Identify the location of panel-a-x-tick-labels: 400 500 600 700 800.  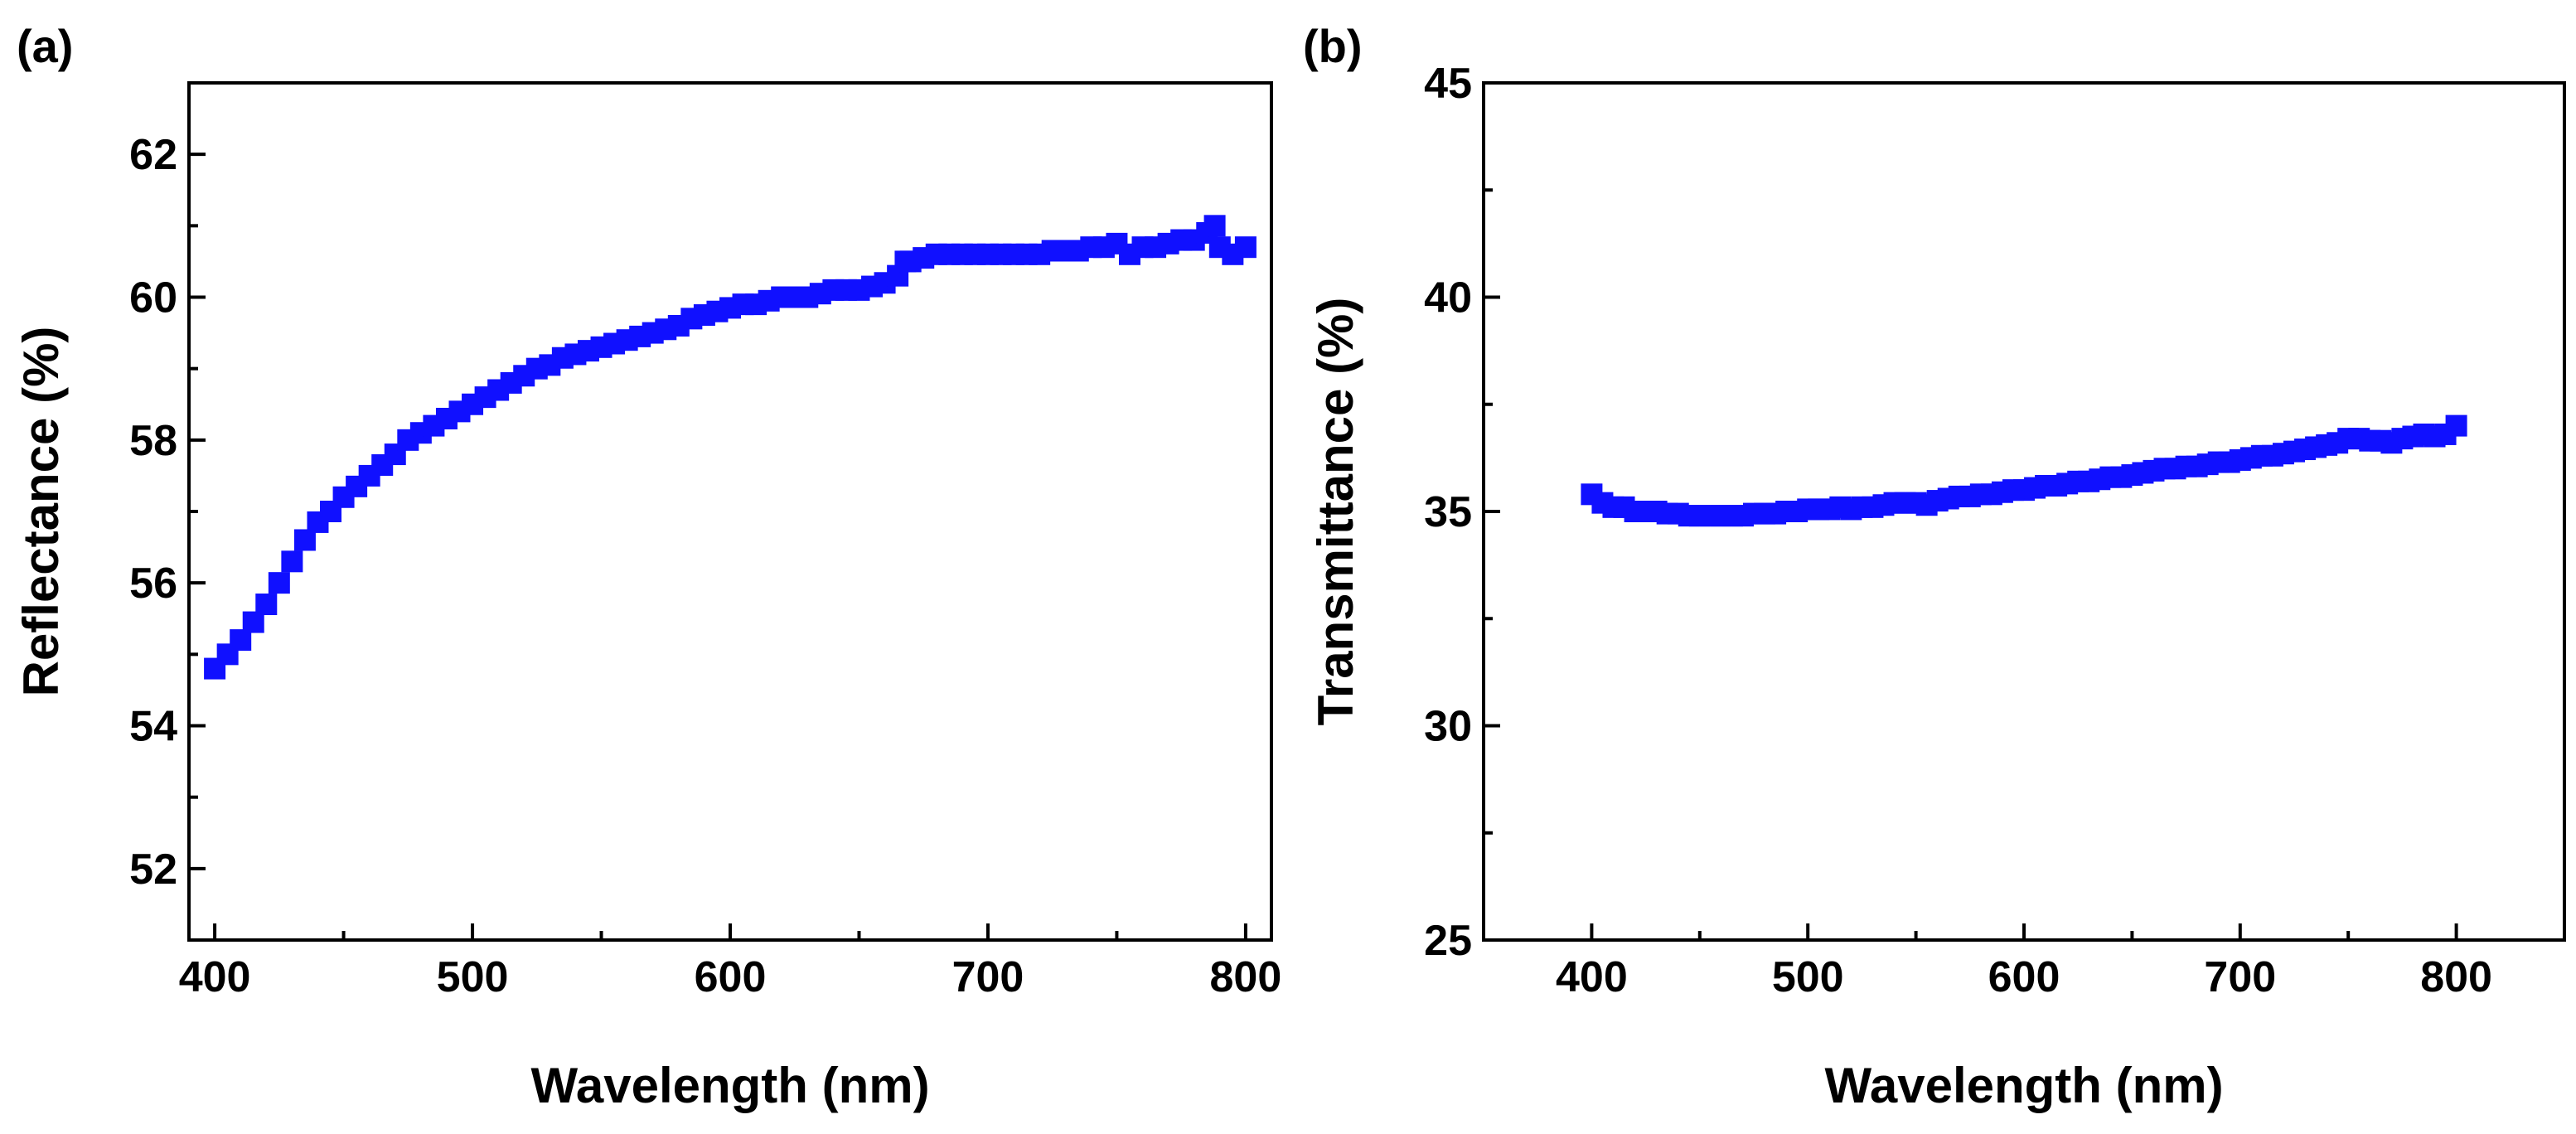
(730, 977).